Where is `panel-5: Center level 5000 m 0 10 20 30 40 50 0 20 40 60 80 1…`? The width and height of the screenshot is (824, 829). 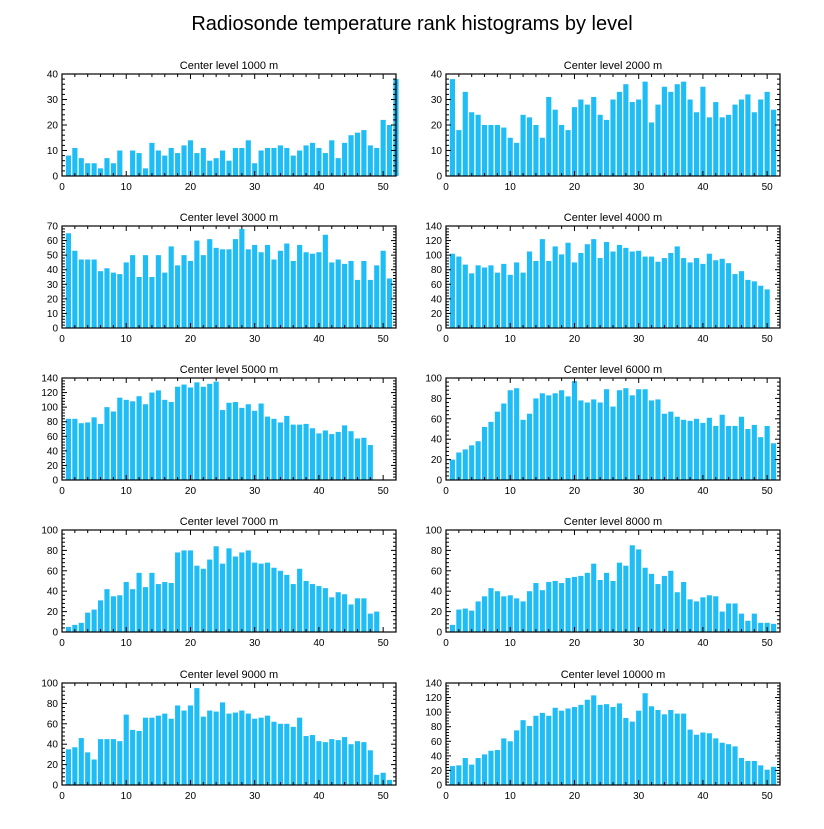
panel-5: Center level 5000 m 0 10 20 30 40 50 0 20 40 60 80 1… is located at coordinates (219, 430).